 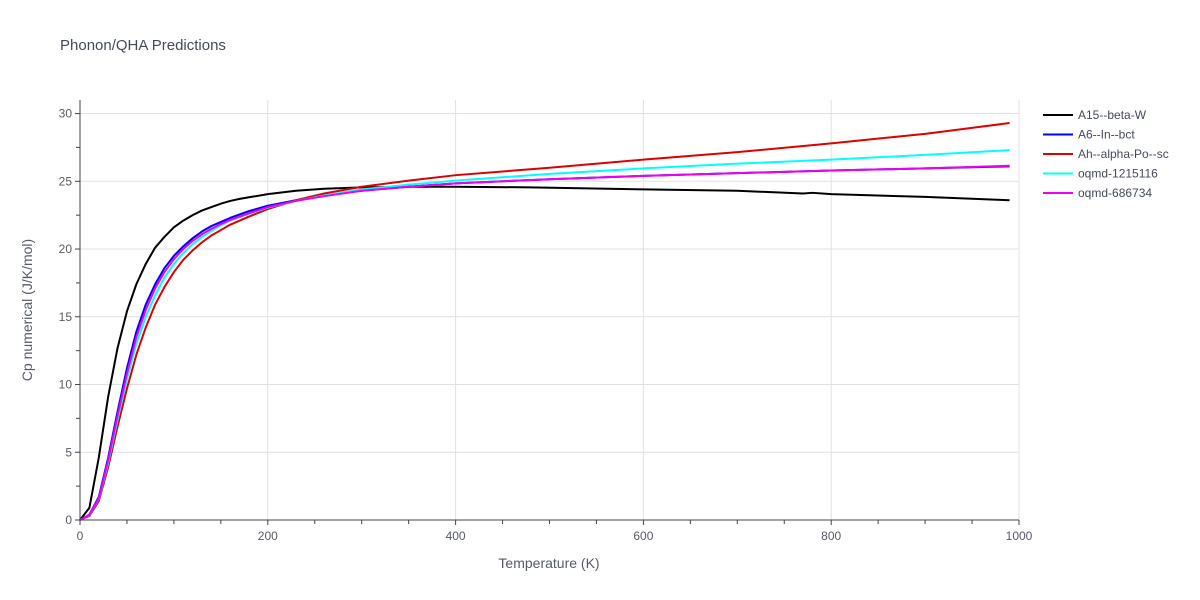 I want to click on x-tick-label: 800, so click(x=831, y=536).